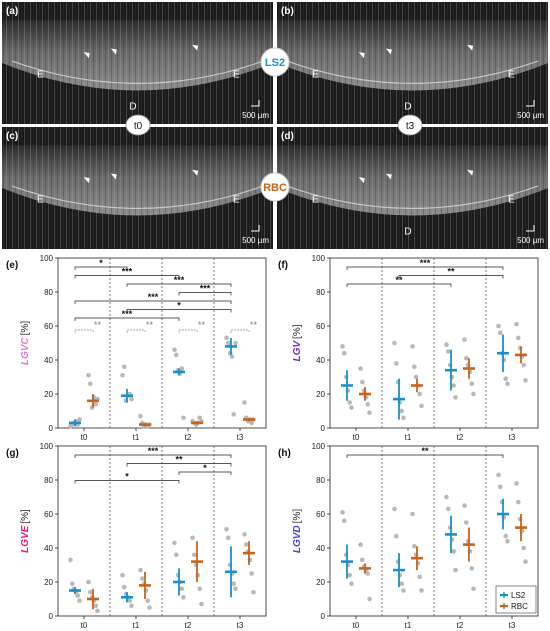 This screenshot has width=550, height=631. Describe the element at coordinates (275, 188) in the screenshot. I see `rbc-badge-text: RBC` at that location.